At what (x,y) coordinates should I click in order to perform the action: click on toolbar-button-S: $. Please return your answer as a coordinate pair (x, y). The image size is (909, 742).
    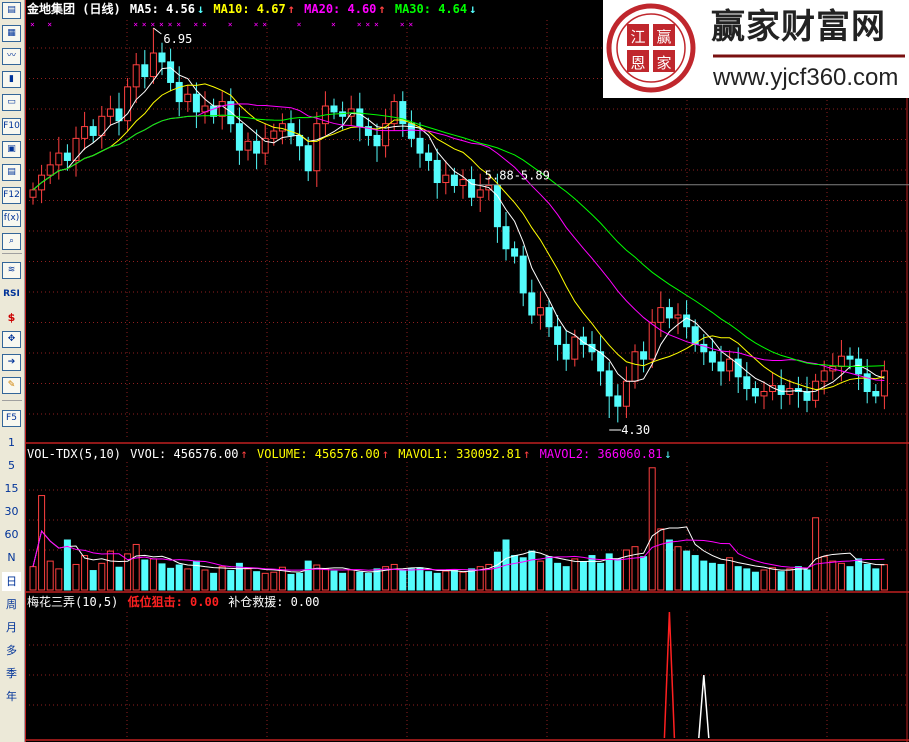
    Looking at the image, I should click on (11, 317).